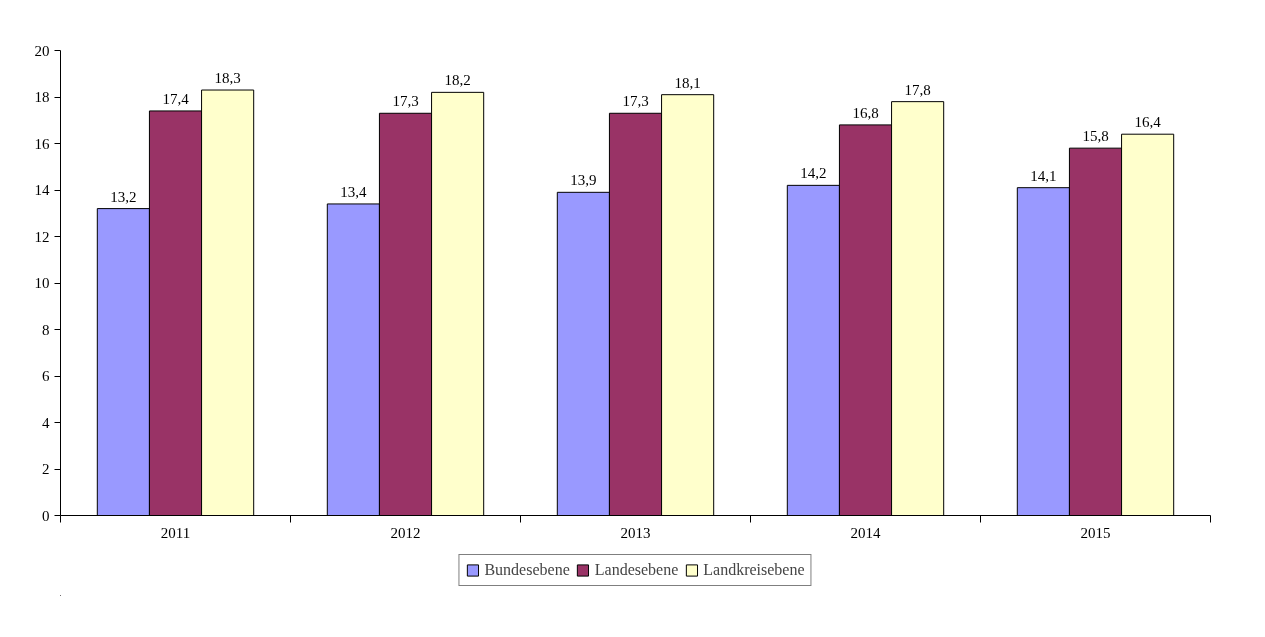 The width and height of the screenshot is (1265, 637). What do you see at coordinates (42, 143) in the screenshot?
I see `y-tick-label: 16` at bounding box center [42, 143].